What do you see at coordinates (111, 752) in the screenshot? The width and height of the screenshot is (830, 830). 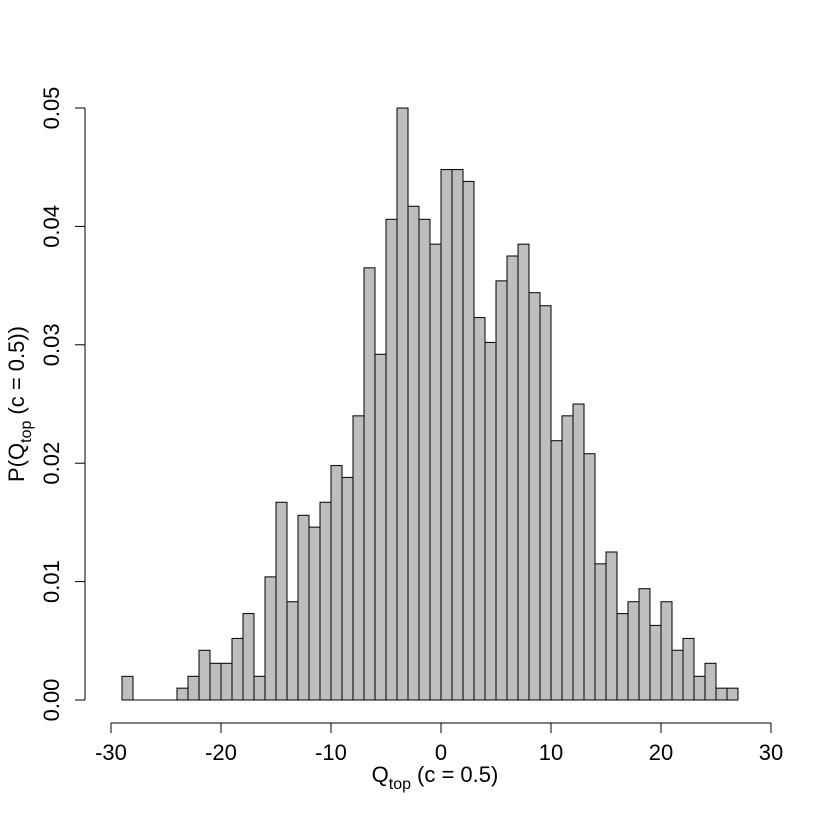 I see `x-tick-label: -30` at bounding box center [111, 752].